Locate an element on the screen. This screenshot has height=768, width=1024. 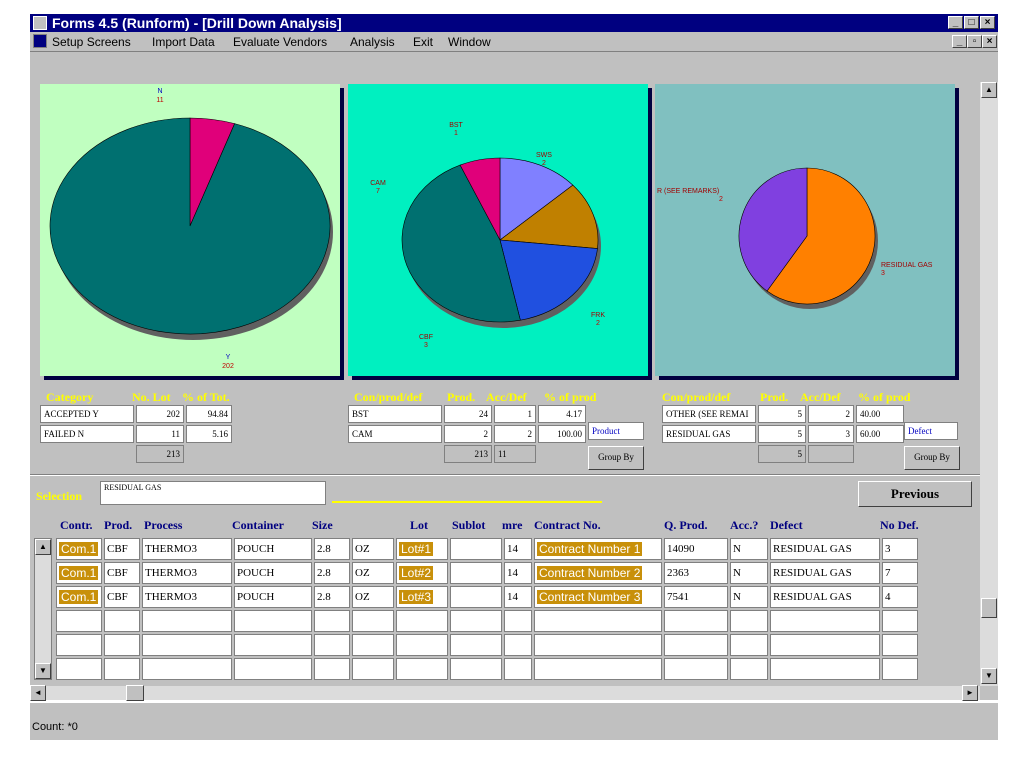
pie-slice-cbf is located at coordinates (548, 280).